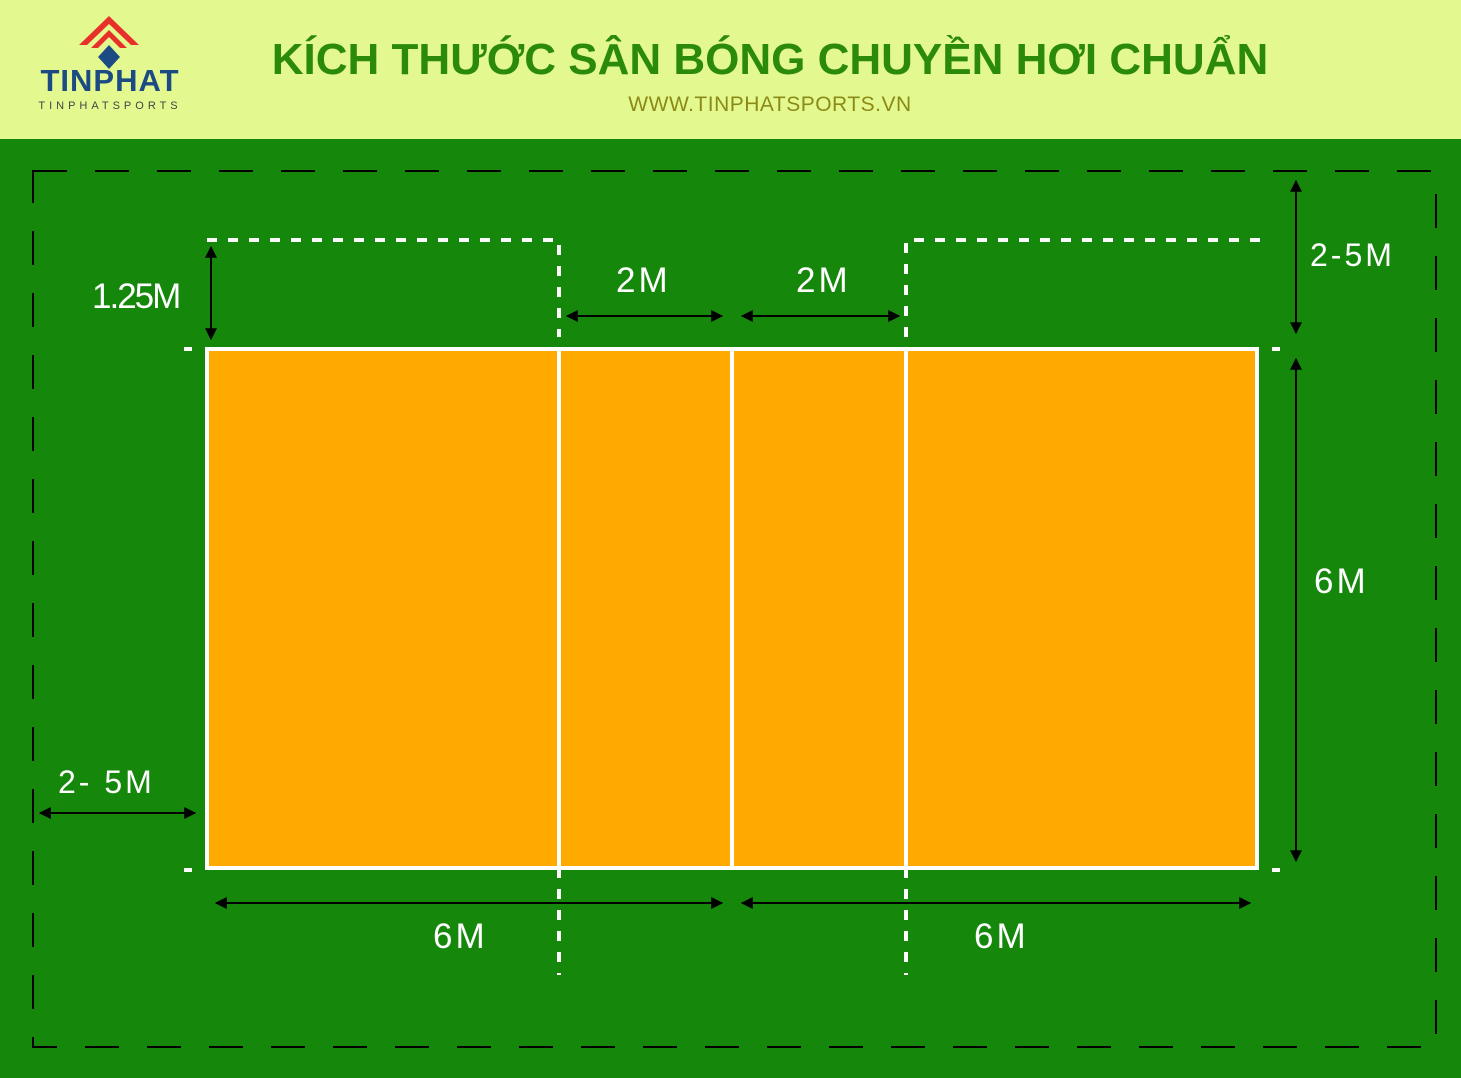  What do you see at coordinates (770, 104) in the screenshot?
I see `website-url: WWW.TINPHATSPORTS.VN` at bounding box center [770, 104].